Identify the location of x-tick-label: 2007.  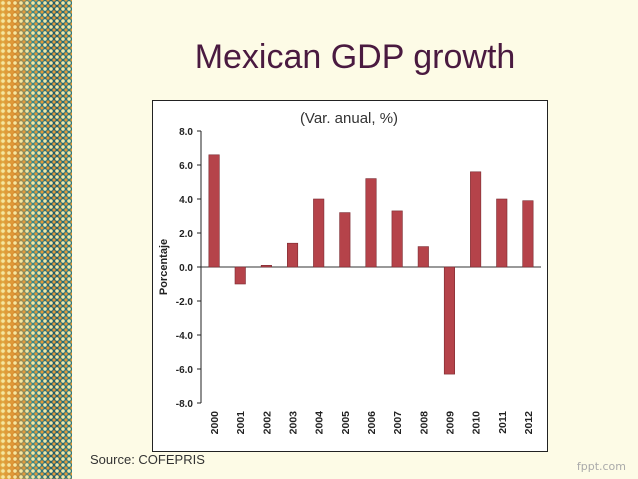
(398, 423).